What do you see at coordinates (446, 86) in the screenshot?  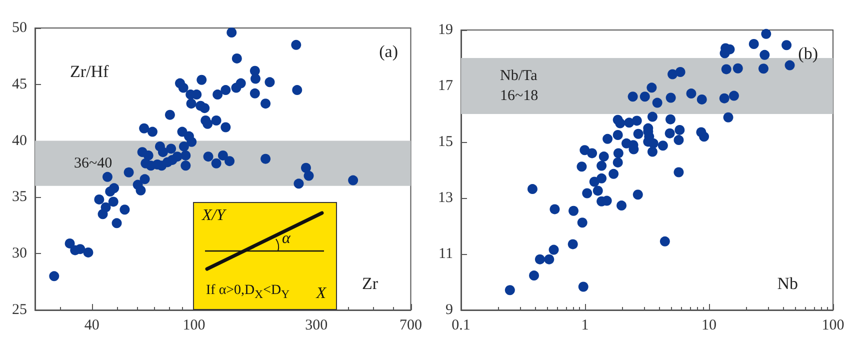 I see `y-tick-label: 17` at bounding box center [446, 86].